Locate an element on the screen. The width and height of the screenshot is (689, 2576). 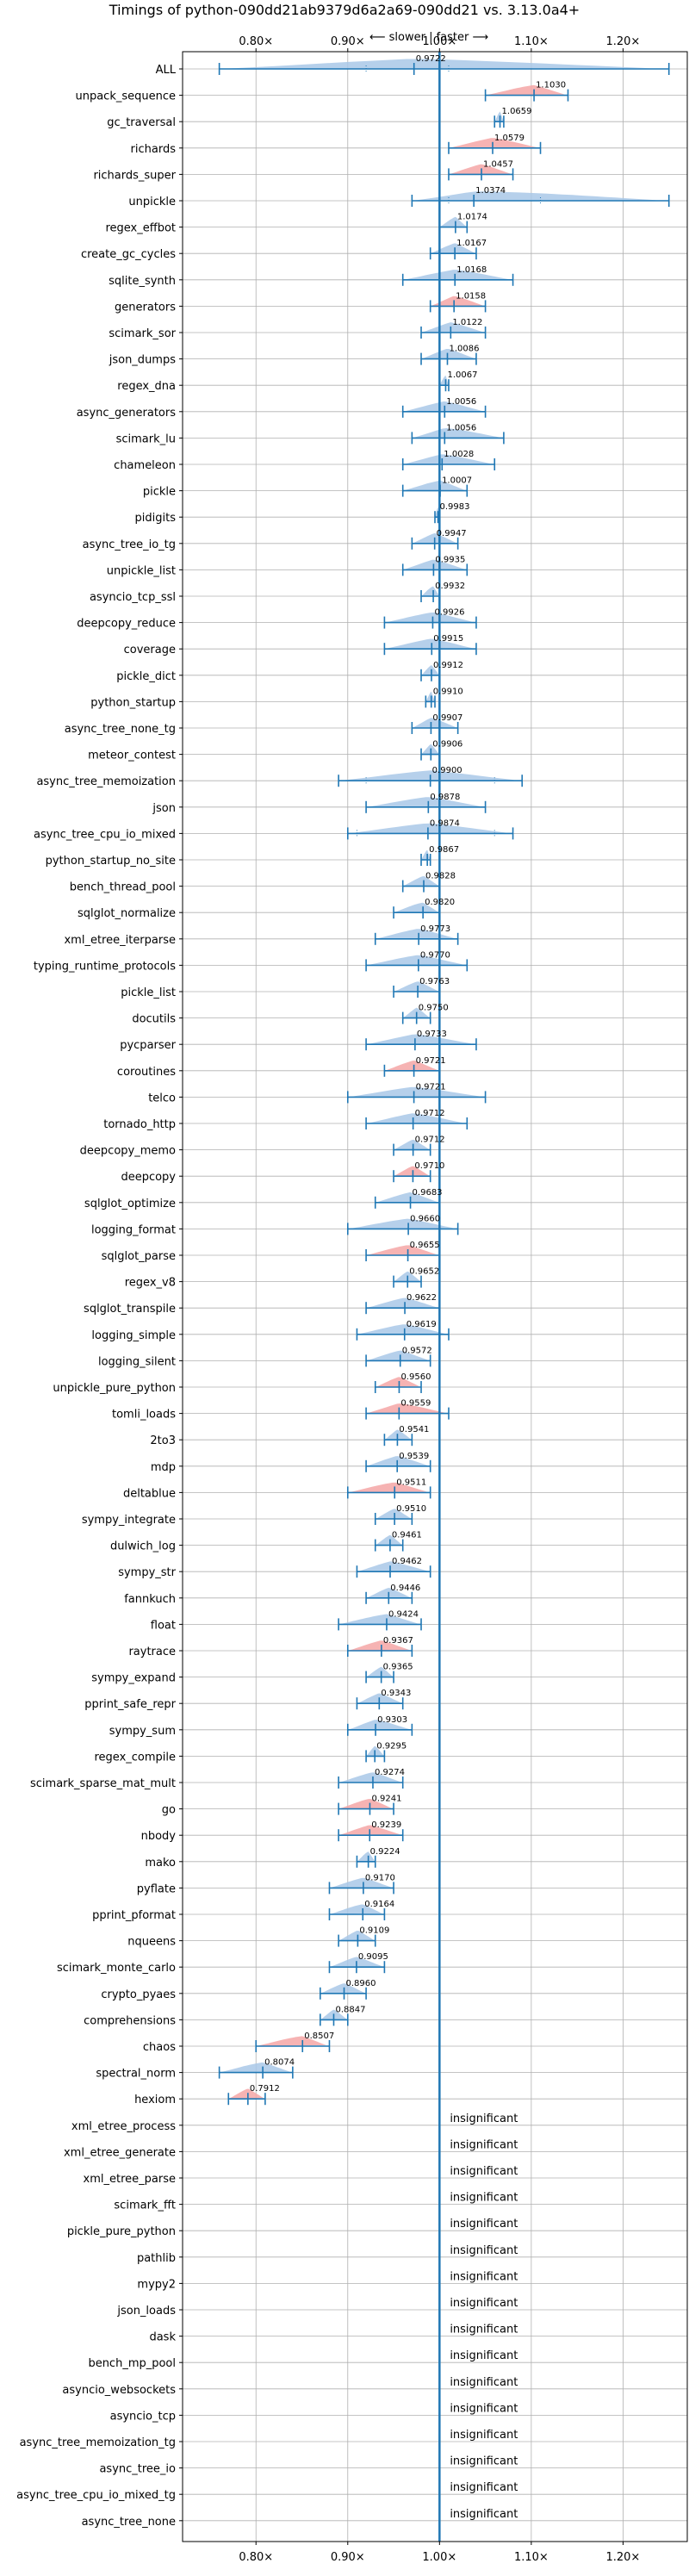
benchmark-label: sympy_expand is located at coordinates (133, 1679).